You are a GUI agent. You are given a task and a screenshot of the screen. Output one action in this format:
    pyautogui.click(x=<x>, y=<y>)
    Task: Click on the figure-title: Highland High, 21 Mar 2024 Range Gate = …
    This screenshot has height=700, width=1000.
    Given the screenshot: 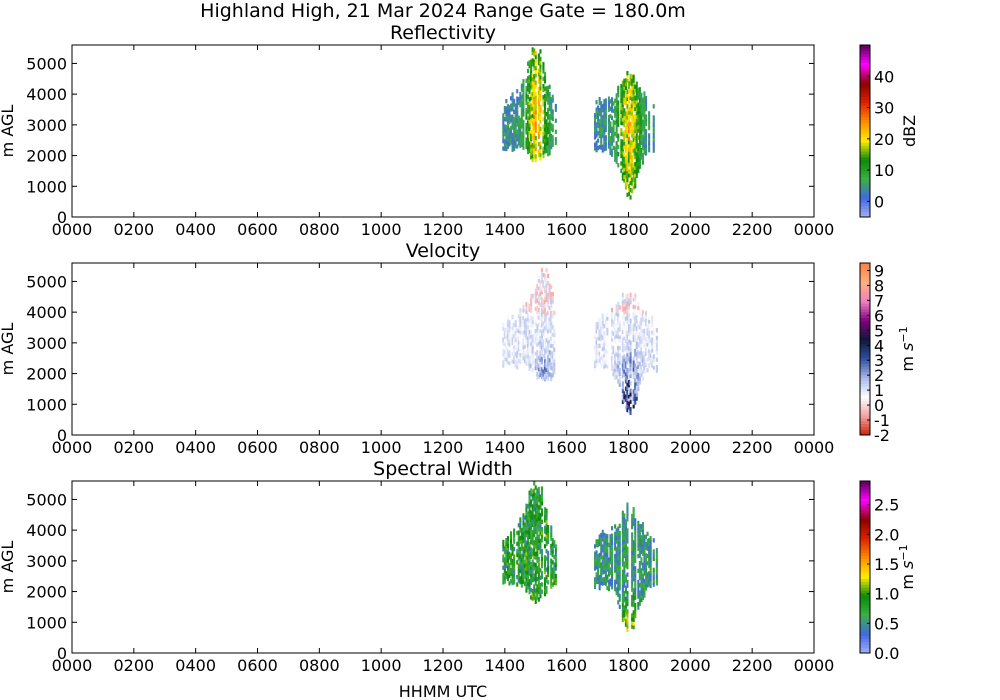 What is the action you would take?
    pyautogui.click(x=443, y=11)
    